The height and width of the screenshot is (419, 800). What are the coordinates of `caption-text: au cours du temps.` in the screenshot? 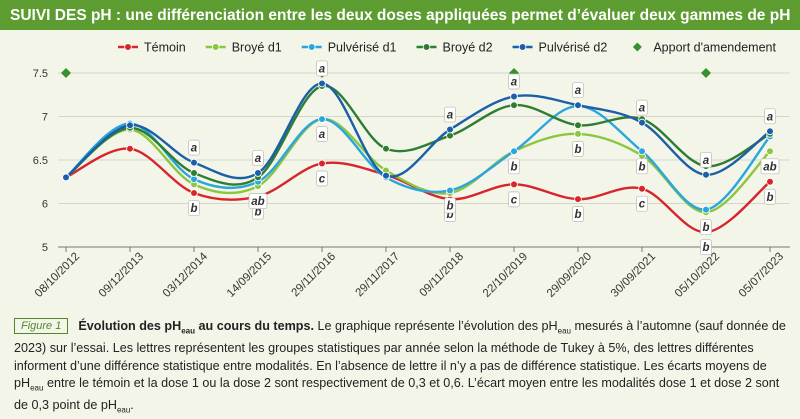 It's located at (254, 326).